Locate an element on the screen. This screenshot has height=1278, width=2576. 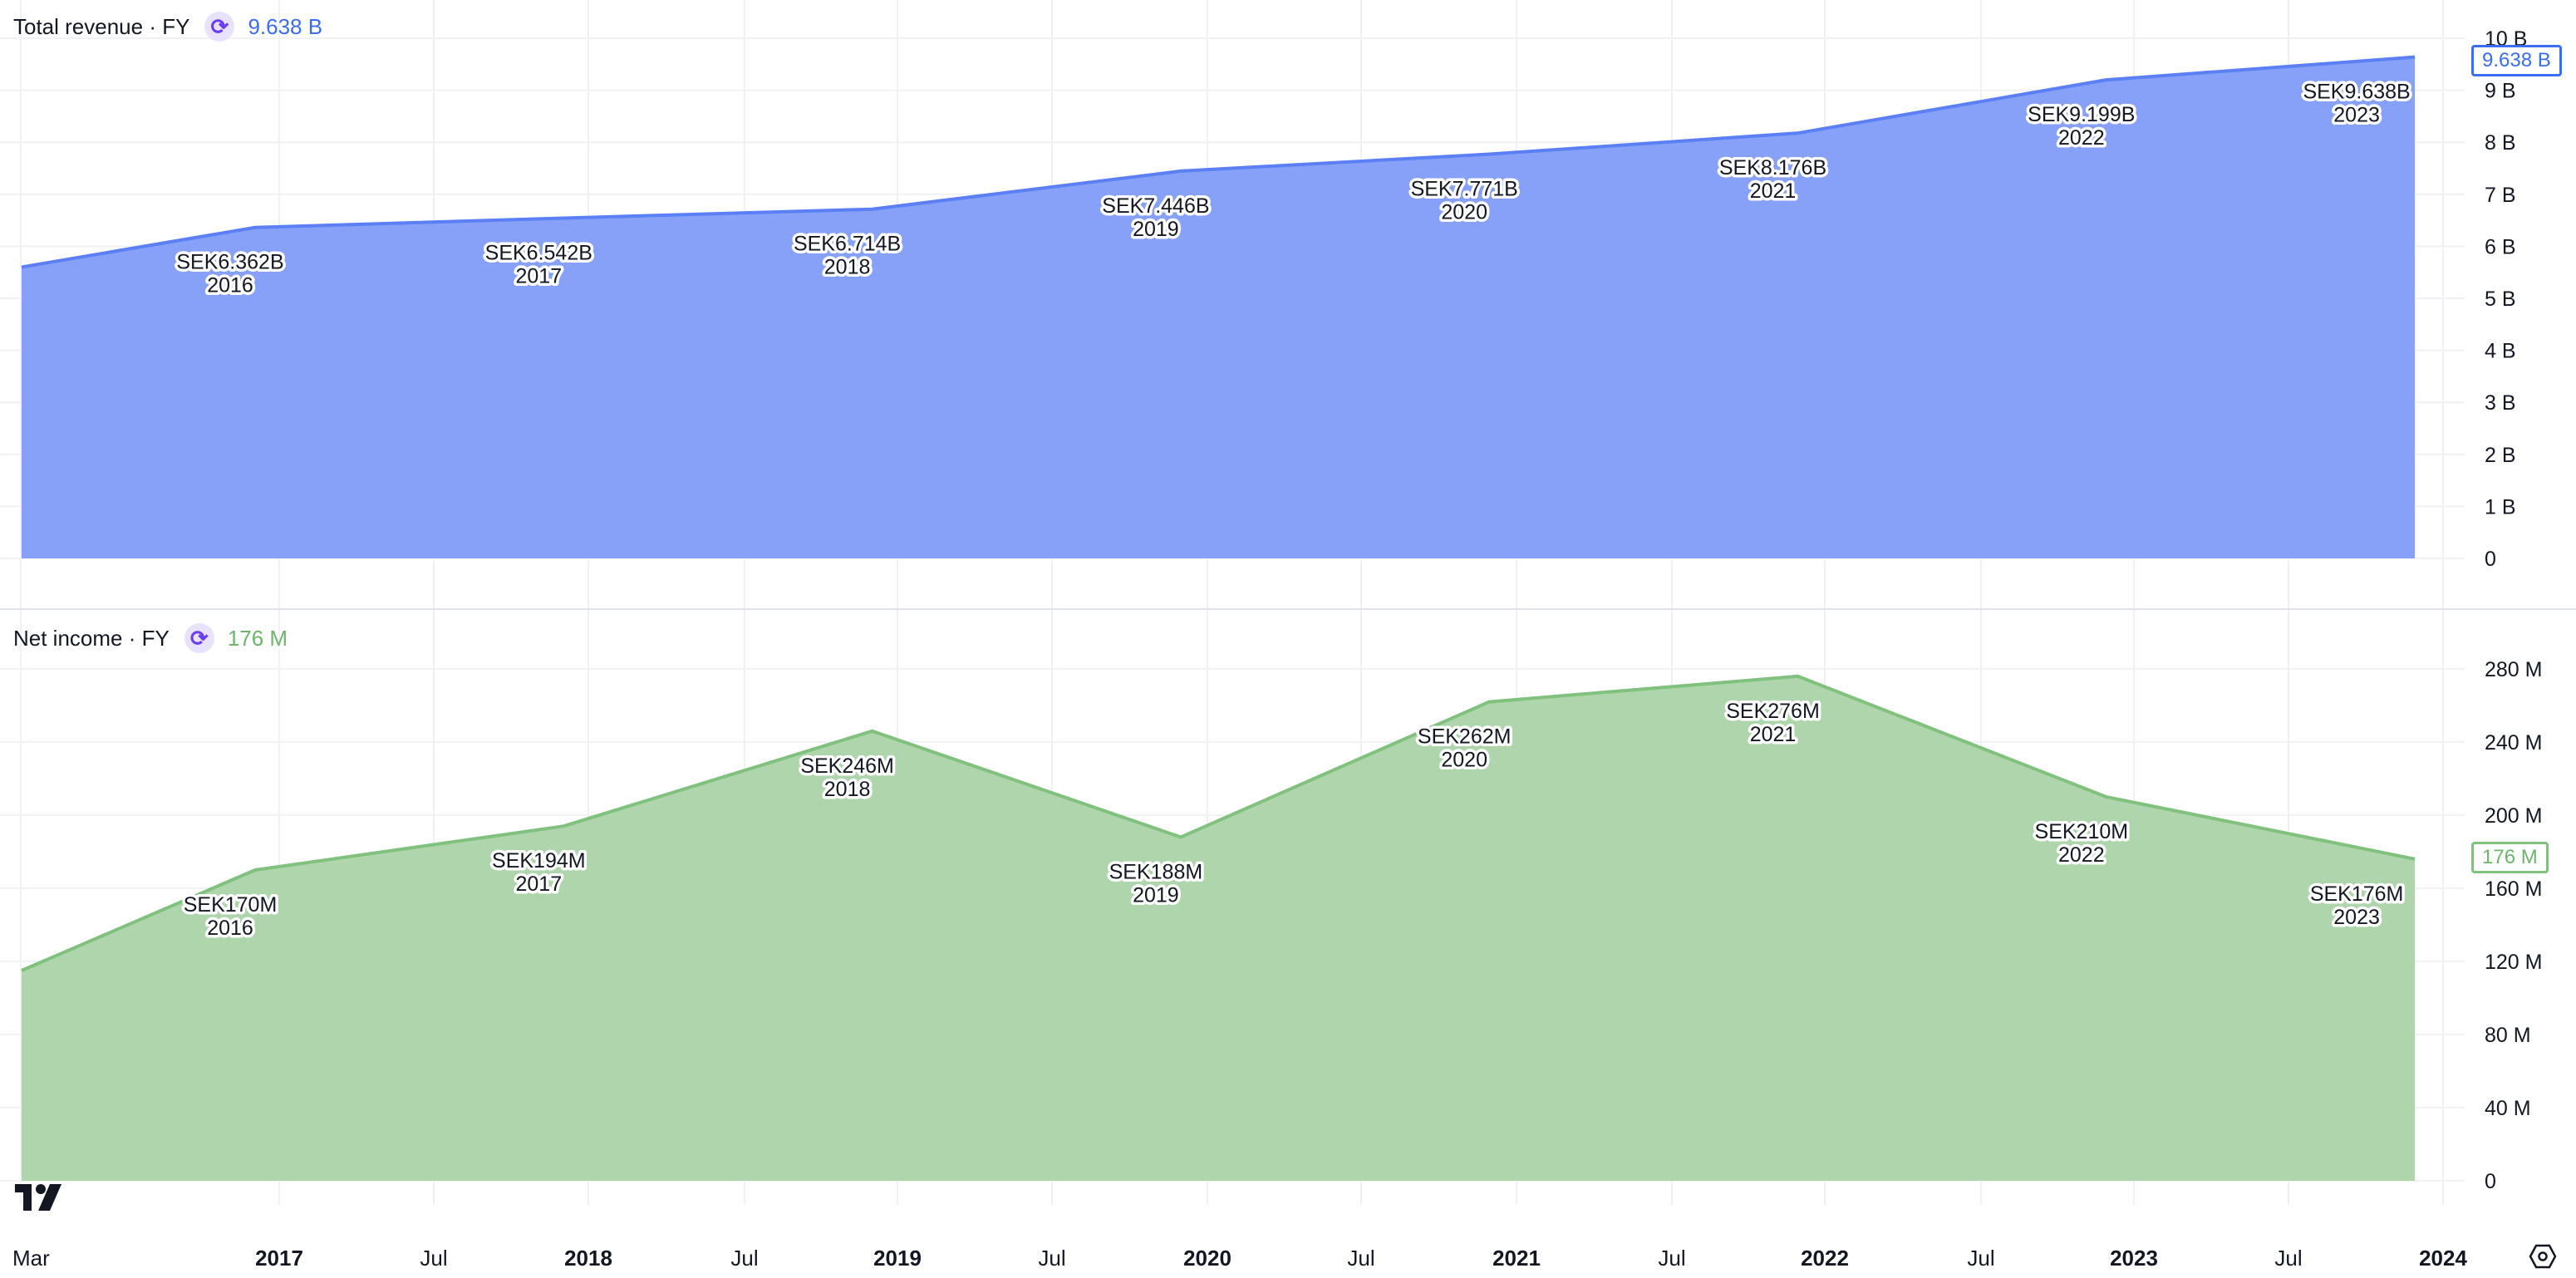
y-tick-label: 280 M is located at coordinates (2513, 669).